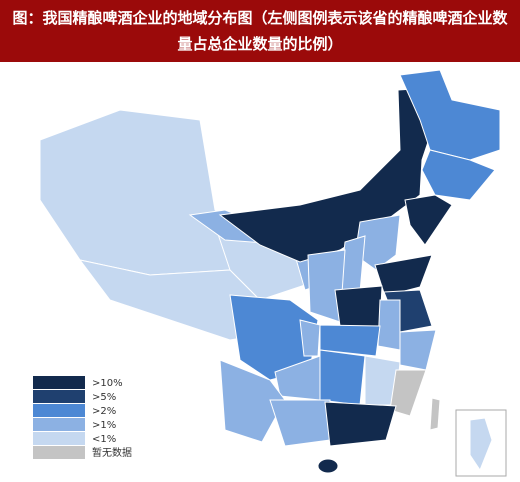 This screenshot has height=482, width=520. I want to click on inset-frame, so click(481, 443).